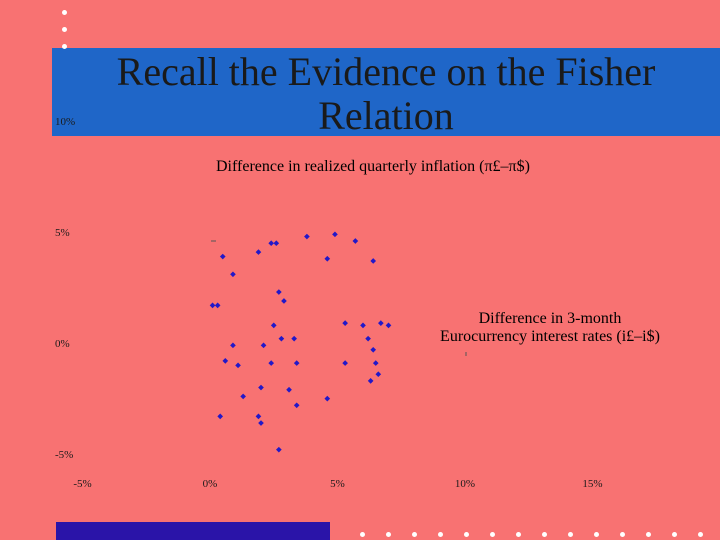 This screenshot has height=540, width=720. What do you see at coordinates (386, 115) in the screenshot?
I see `slide-title-line2: Relation` at bounding box center [386, 115].